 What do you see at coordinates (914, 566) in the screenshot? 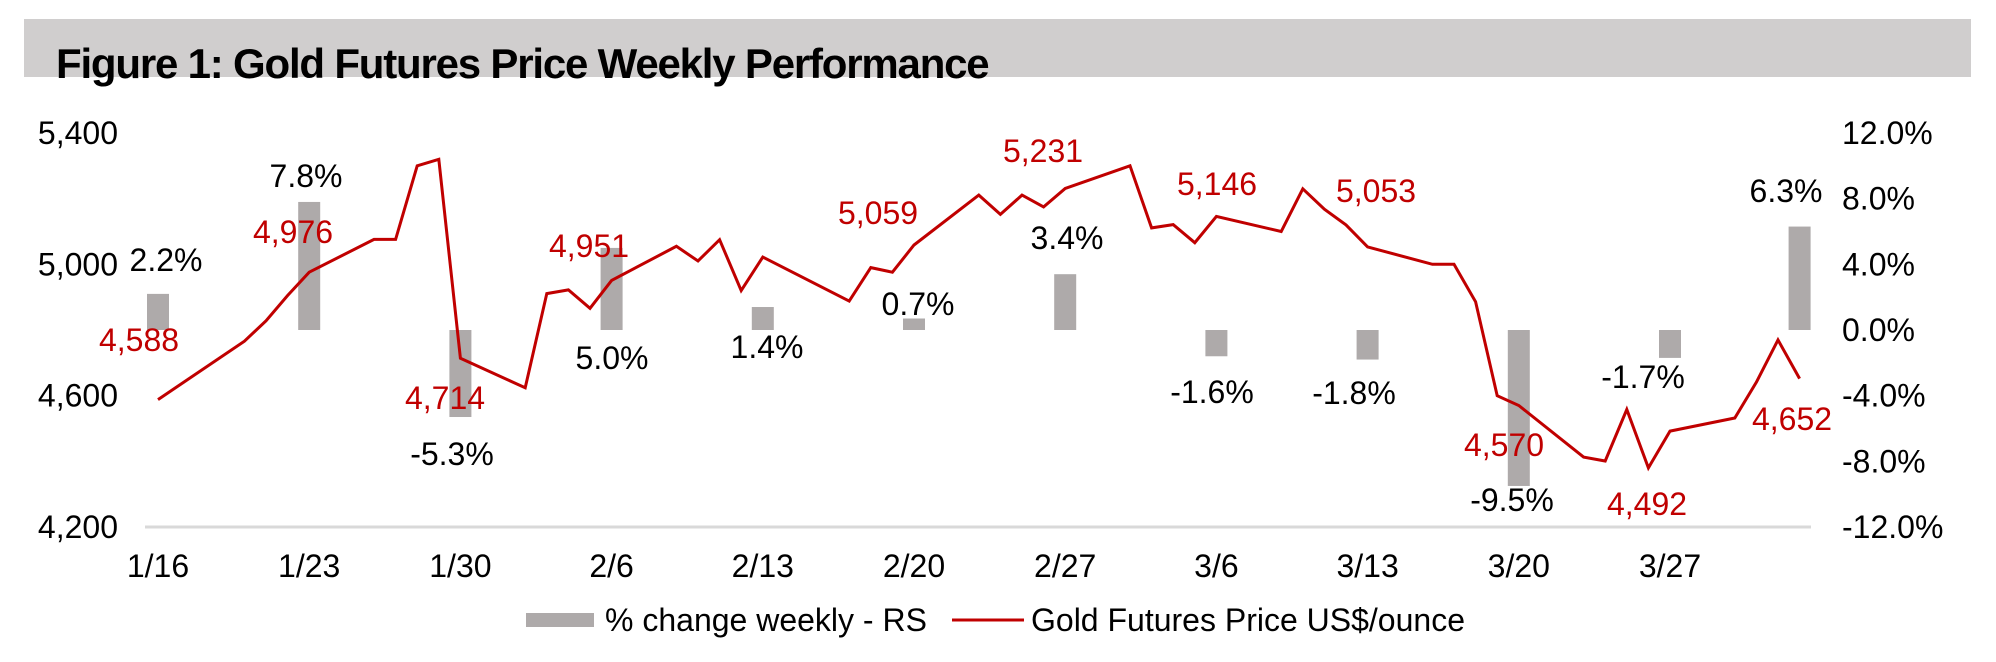
I see `x-tick-label: 2/20` at bounding box center [914, 566].